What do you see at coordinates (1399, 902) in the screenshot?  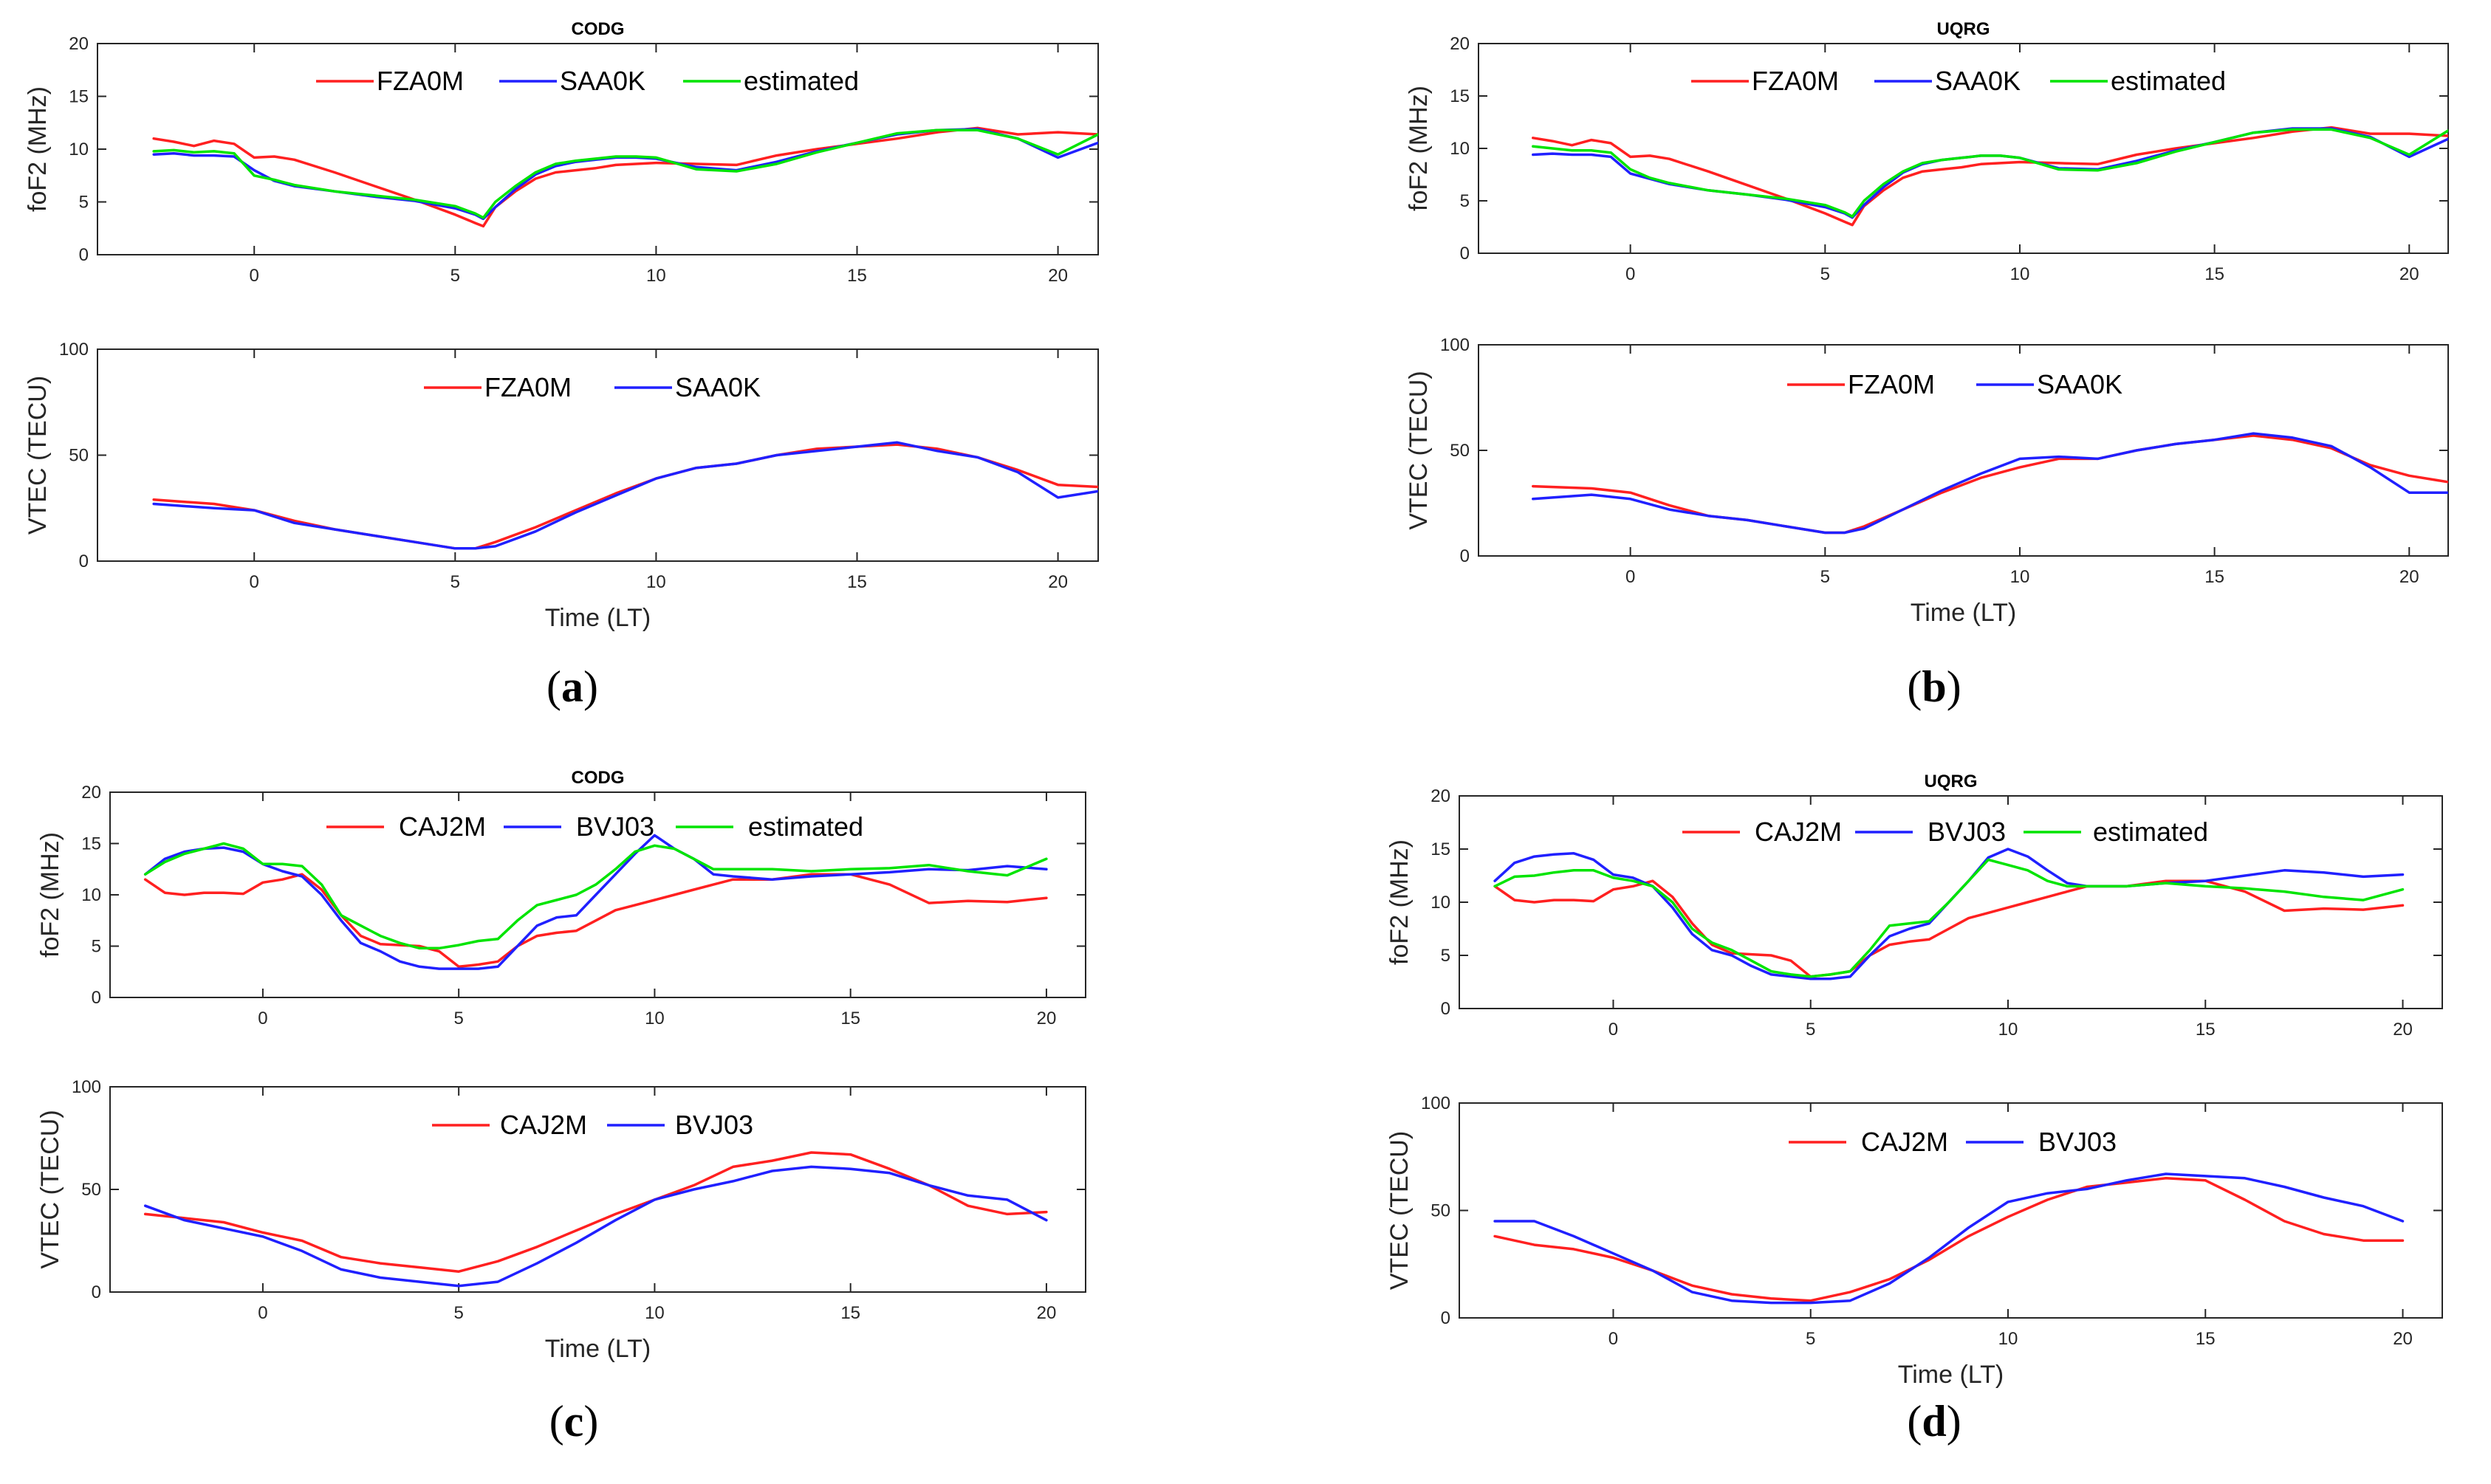 I see `y-axis-label: foF2 (MHz)` at bounding box center [1399, 902].